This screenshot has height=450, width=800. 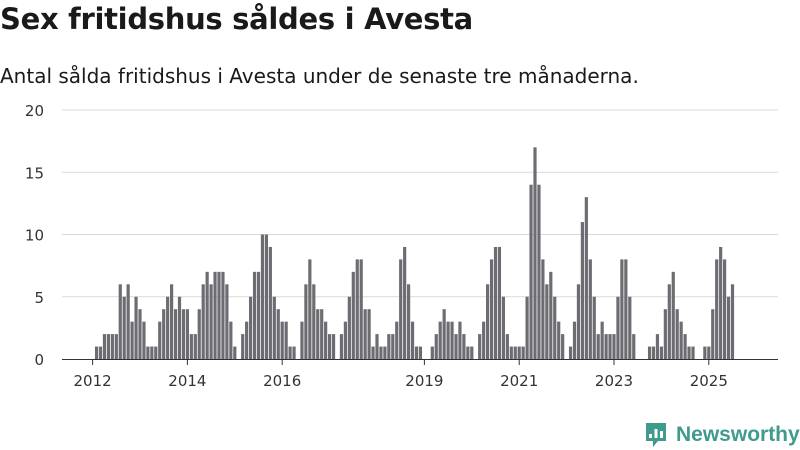 I want to click on newsworthy-logo: Newsworthy, so click(x=722, y=435).